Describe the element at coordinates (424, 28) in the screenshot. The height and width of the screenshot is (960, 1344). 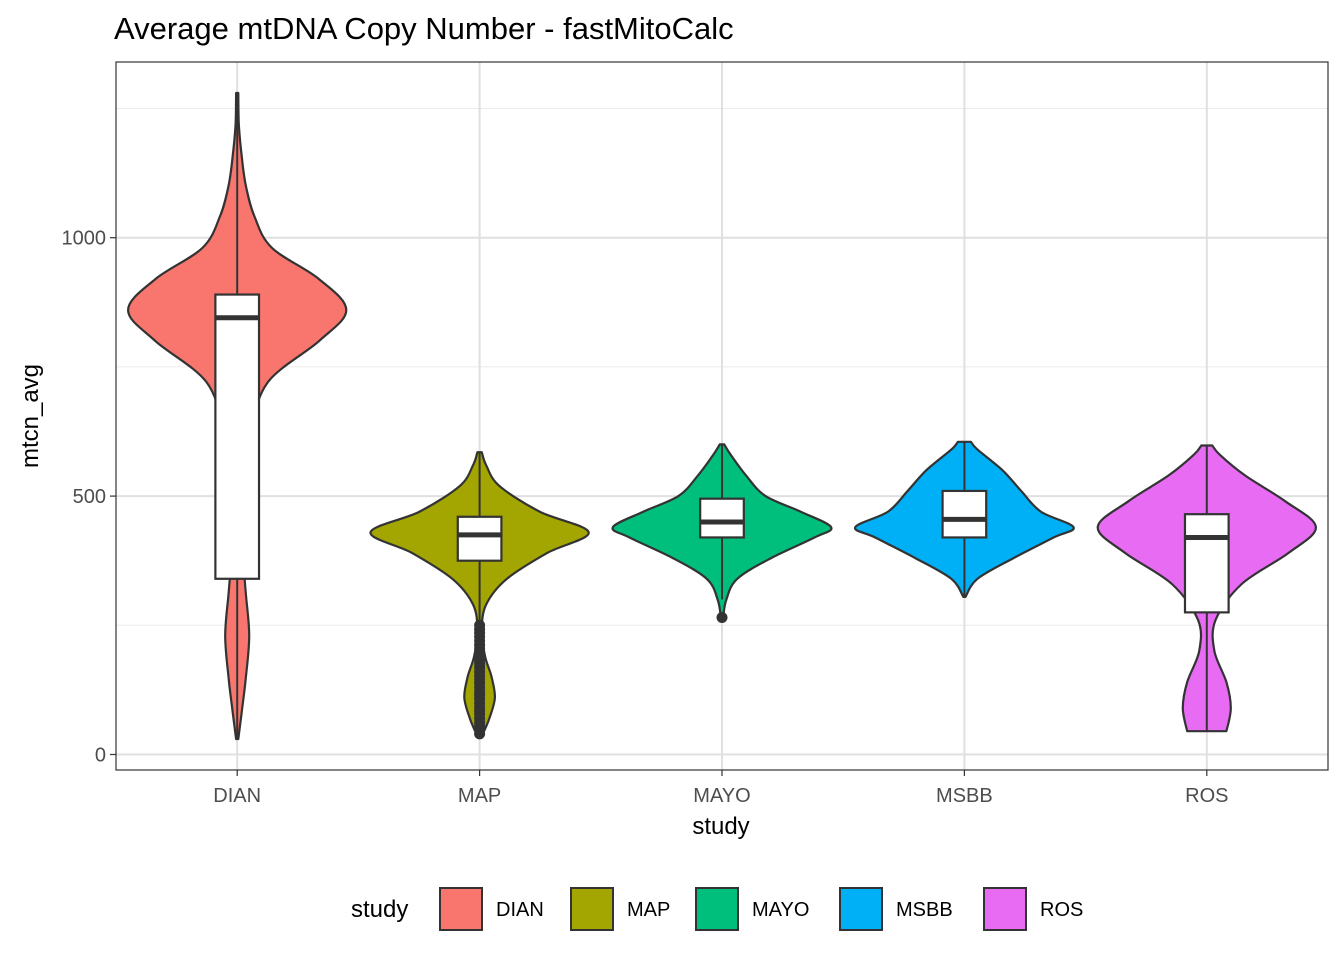
I see `chart-title: Average mtDNA Copy Number - fastMitoCalc` at that location.